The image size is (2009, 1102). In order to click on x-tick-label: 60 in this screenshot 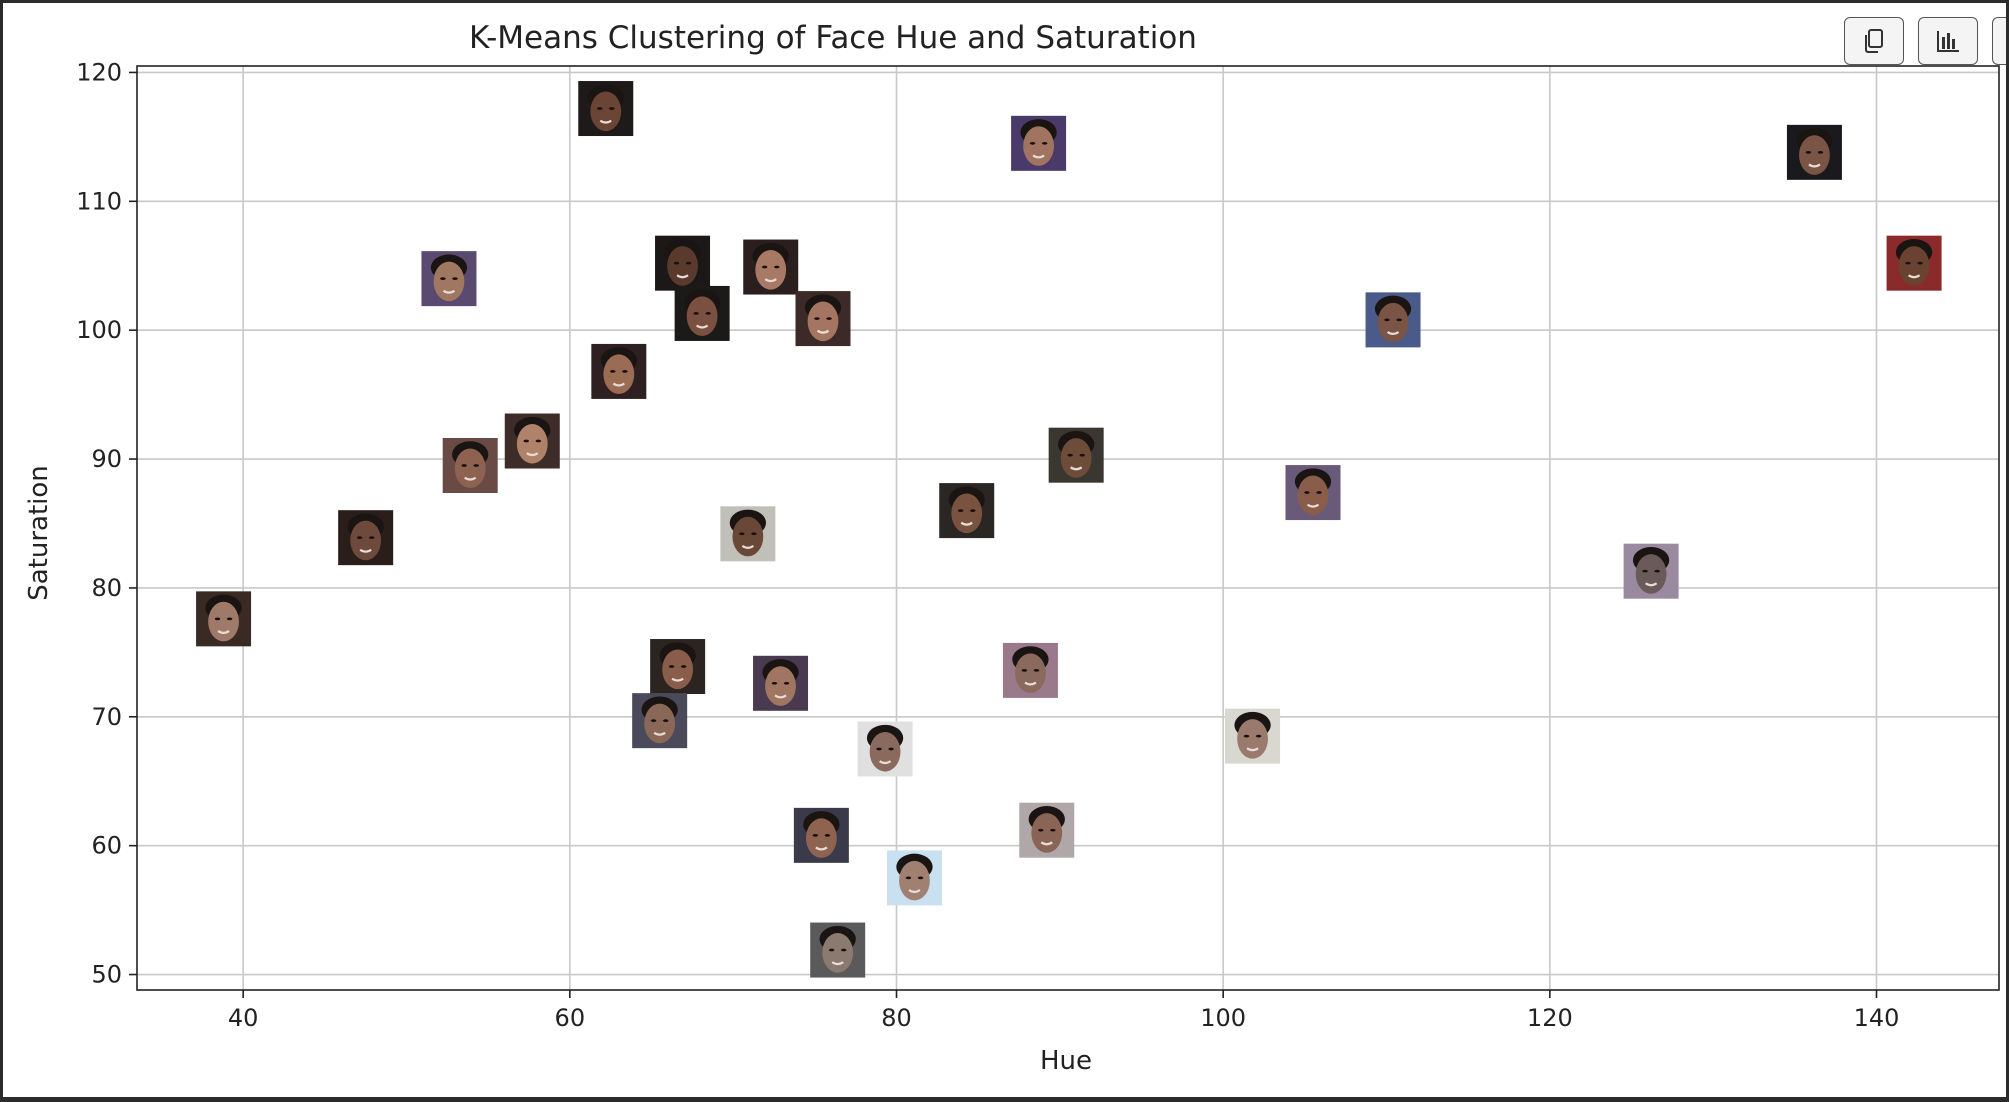, I will do `click(570, 1018)`.